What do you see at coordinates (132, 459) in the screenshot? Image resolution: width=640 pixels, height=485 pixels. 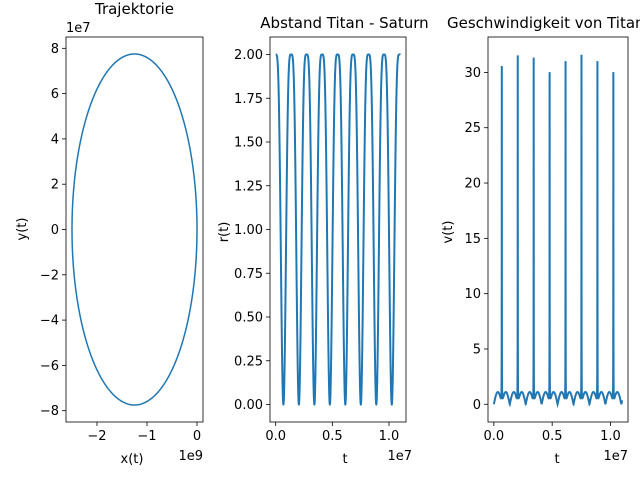 I see `panel-1-xlabel: x(t)` at bounding box center [132, 459].